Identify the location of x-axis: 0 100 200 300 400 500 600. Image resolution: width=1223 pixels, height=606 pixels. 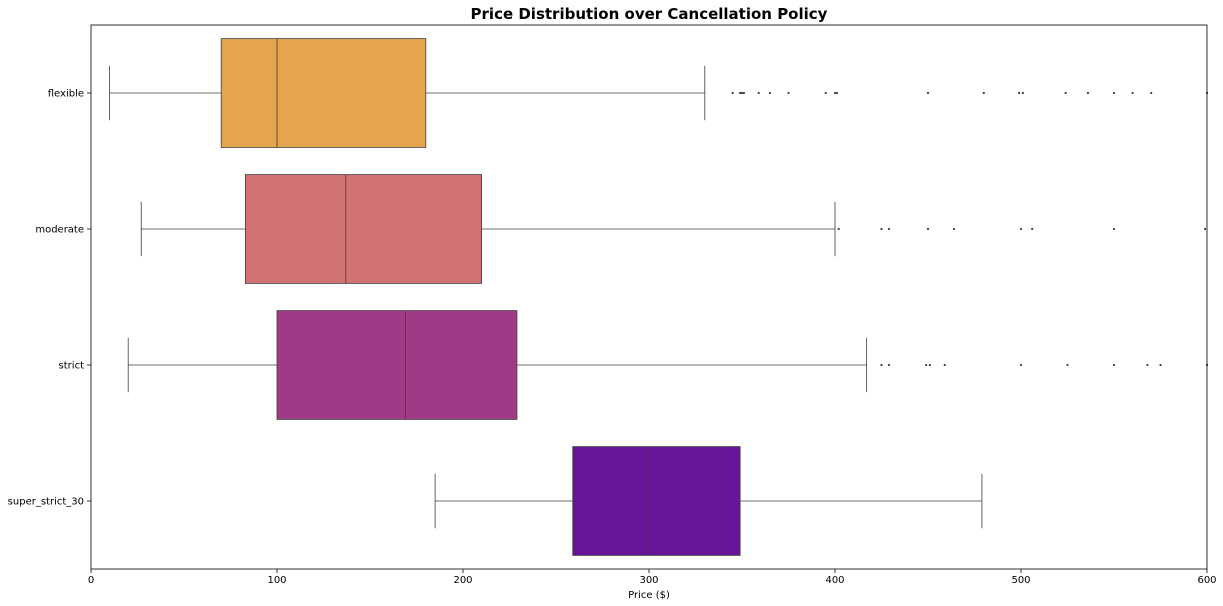
(652, 577).